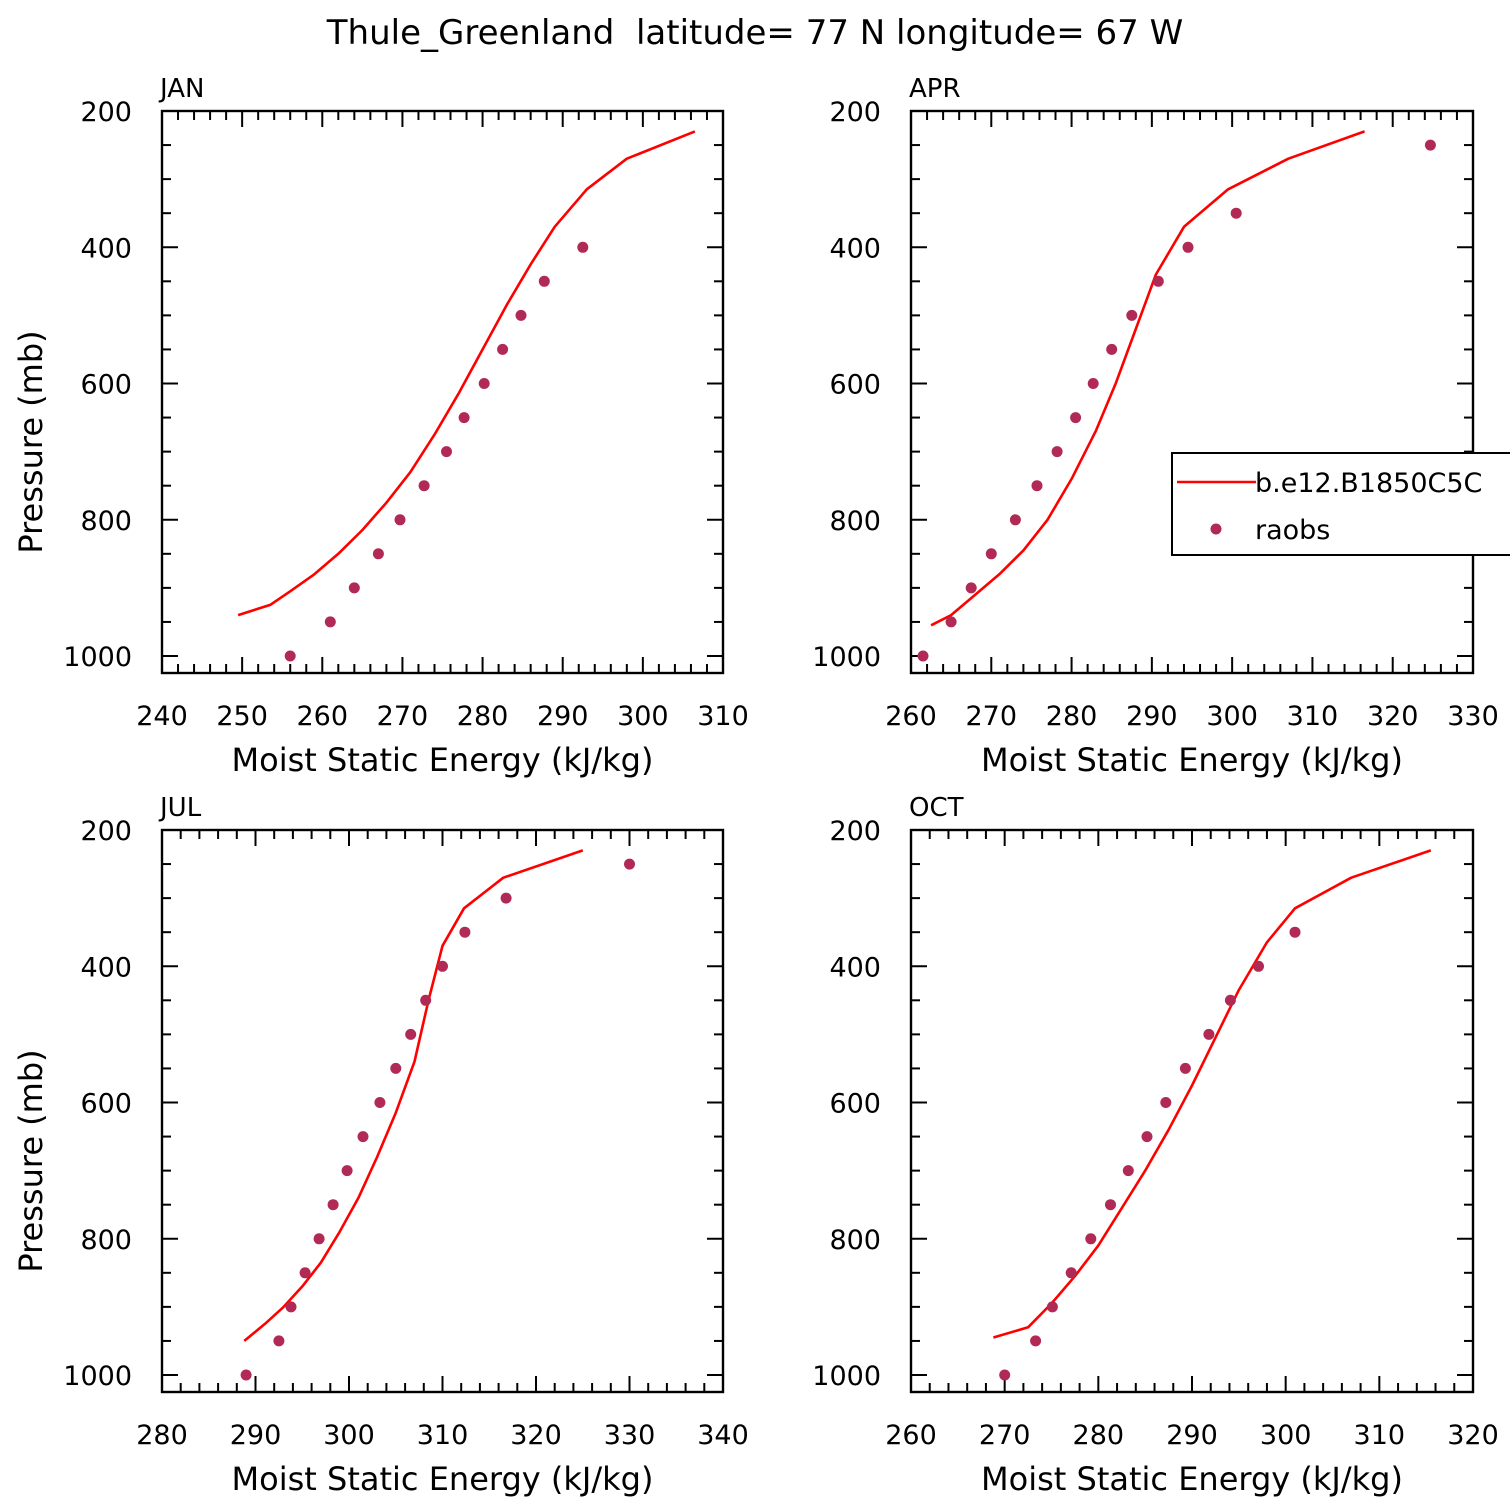 The width and height of the screenshot is (1510, 1510). Describe the element at coordinates (1368, 483) in the screenshot. I see `legend-model-label: b.e12.B1850C5C` at that location.